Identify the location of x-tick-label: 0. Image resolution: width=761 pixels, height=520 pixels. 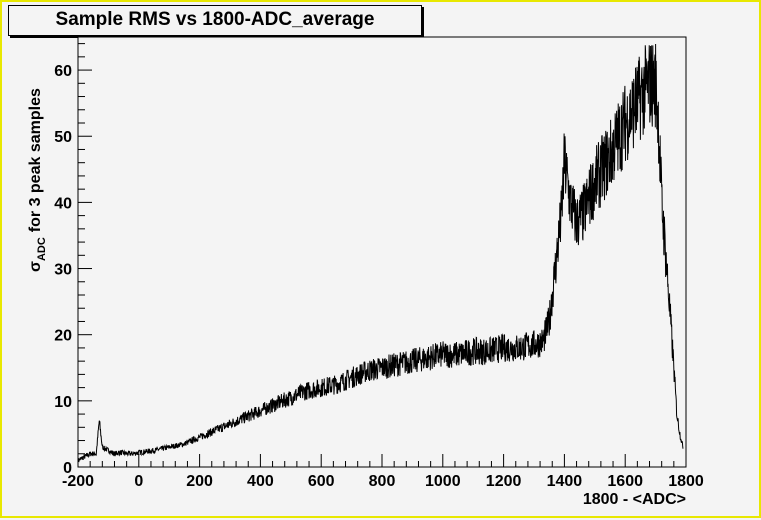
(138, 481).